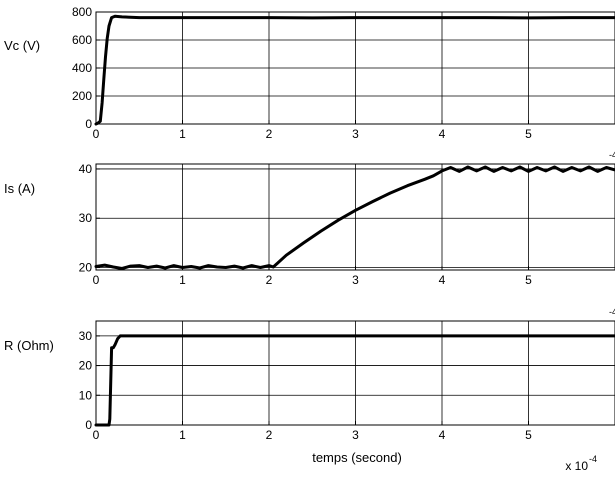 This screenshot has height=478, width=615. I want to click on y-tick-label: 400, so click(82, 68).